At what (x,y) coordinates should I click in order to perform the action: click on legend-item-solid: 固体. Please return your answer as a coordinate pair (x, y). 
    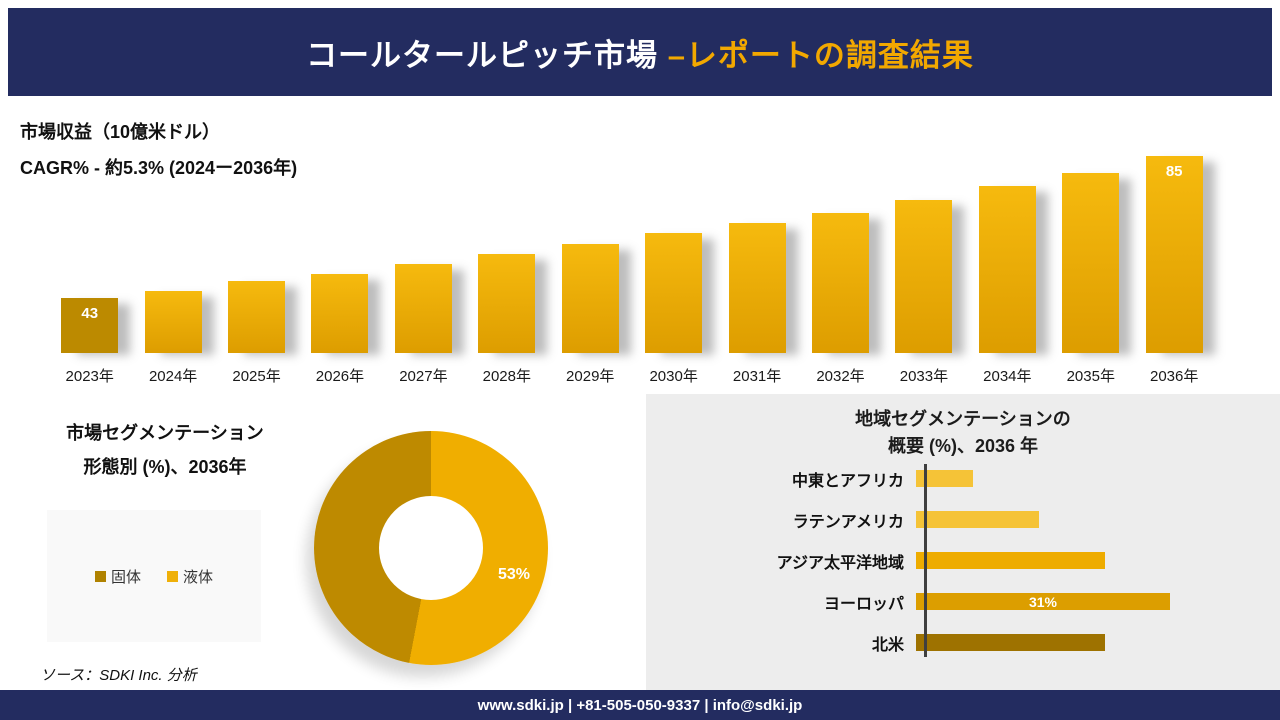
    Looking at the image, I should click on (117, 576).